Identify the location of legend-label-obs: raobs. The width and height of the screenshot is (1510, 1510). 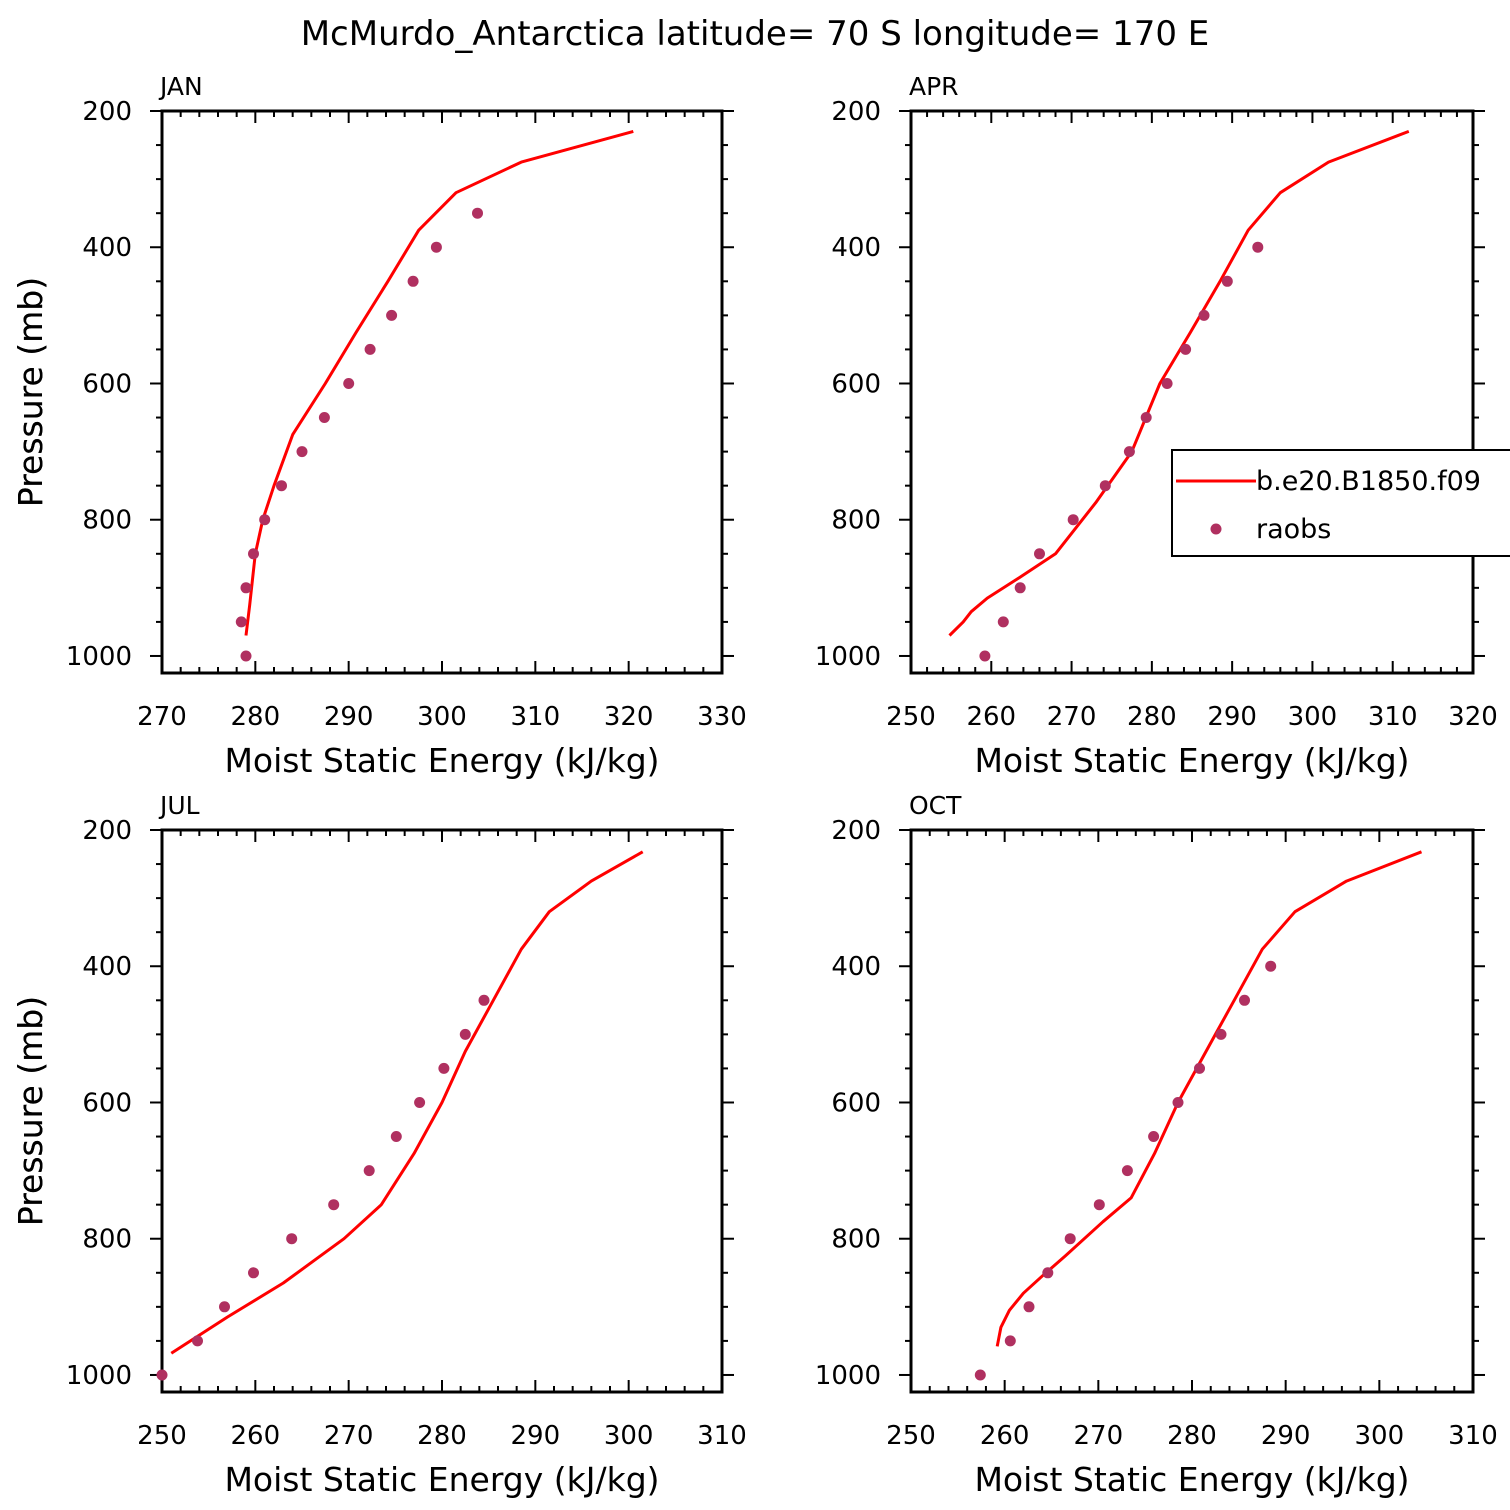
(1293, 529).